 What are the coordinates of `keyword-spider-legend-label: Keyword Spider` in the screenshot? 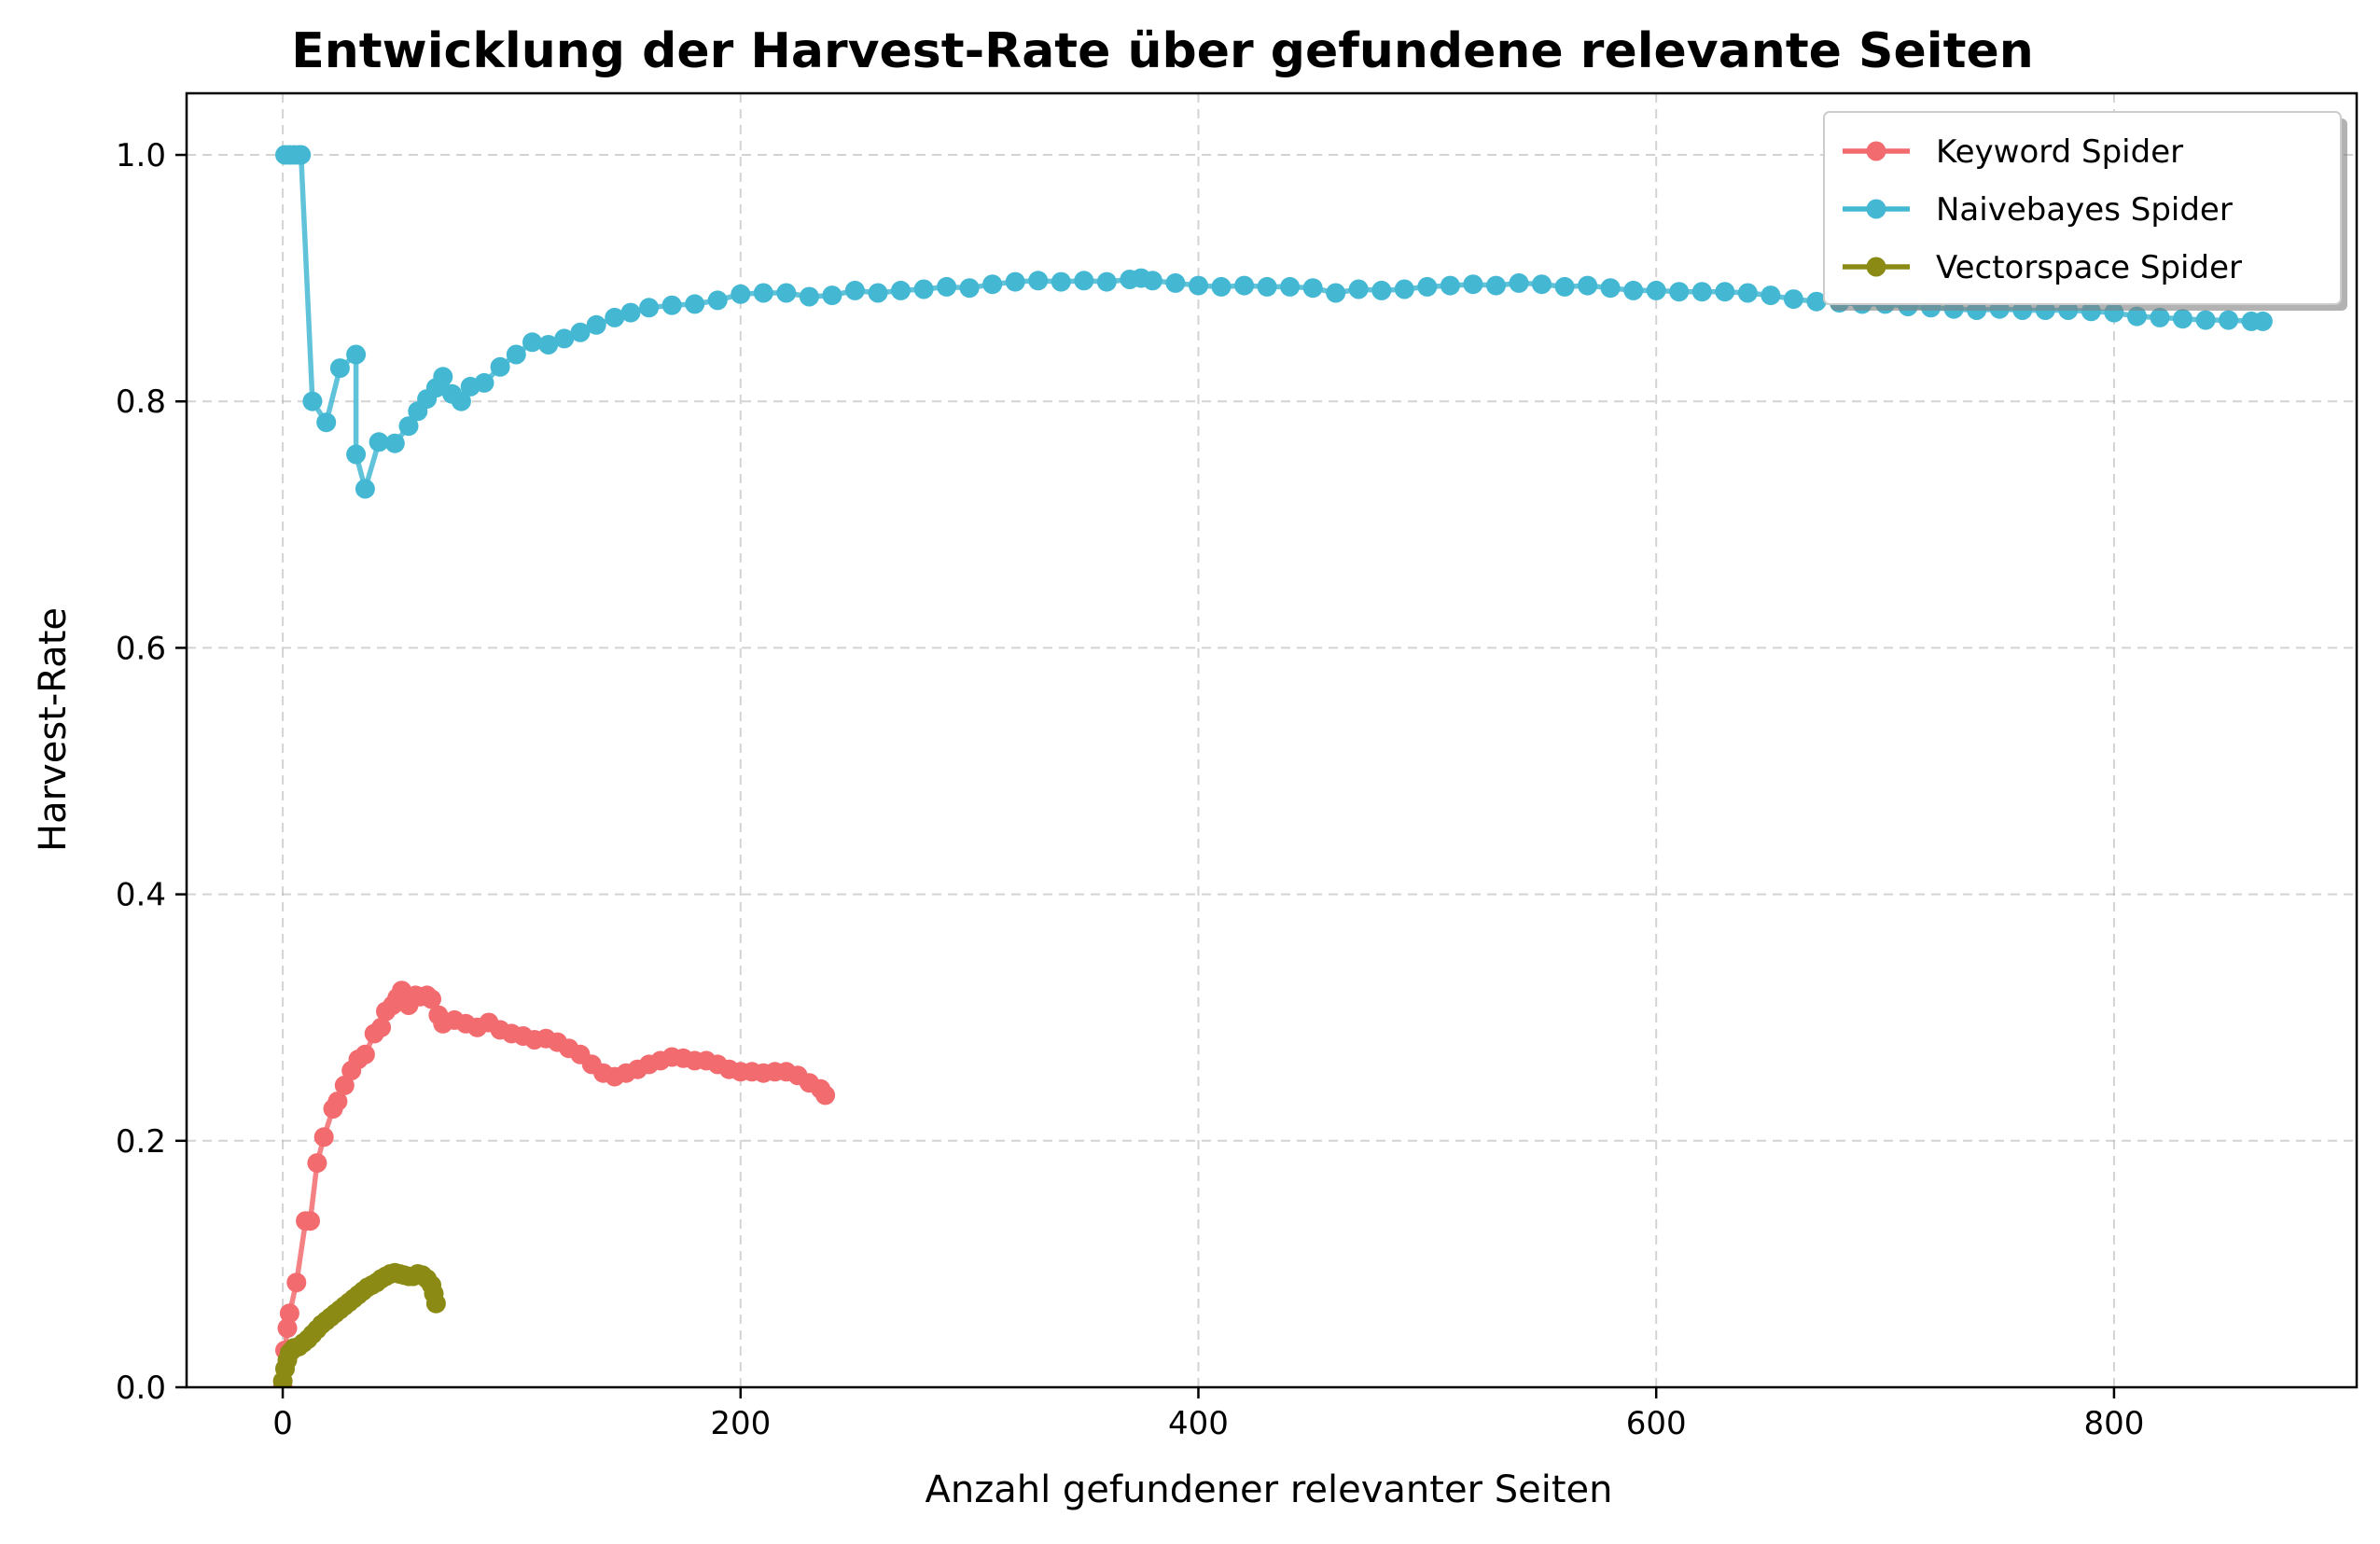 It's located at (2059, 152).